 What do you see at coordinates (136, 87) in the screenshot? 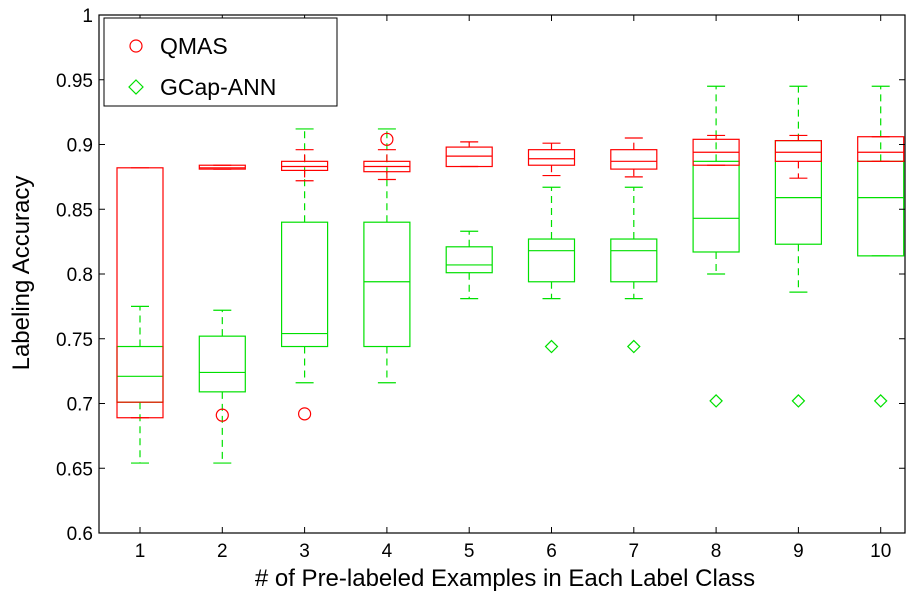
I see `legend-gcap-ann-diamond-icon` at bounding box center [136, 87].